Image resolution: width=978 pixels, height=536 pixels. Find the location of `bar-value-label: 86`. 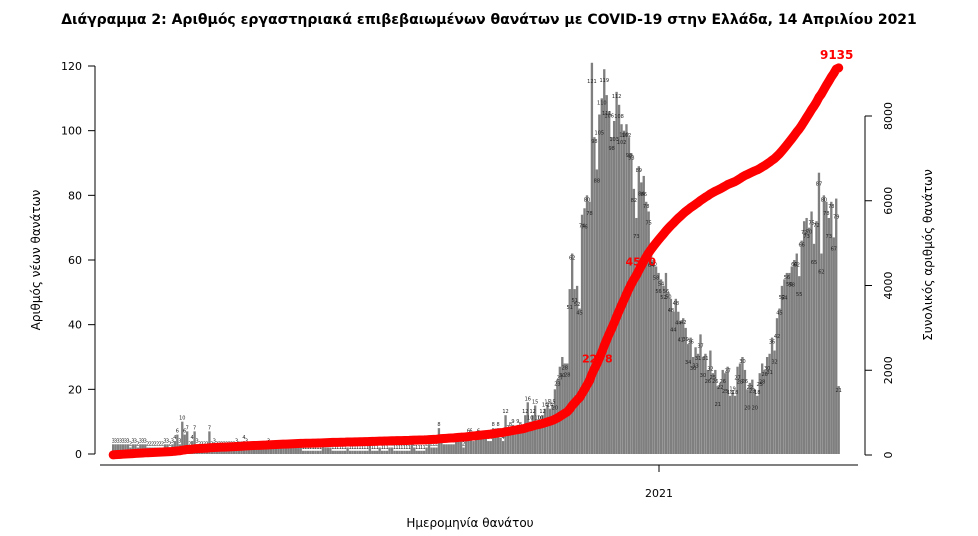

bar-value-label: 86 is located at coordinates (644, 195).